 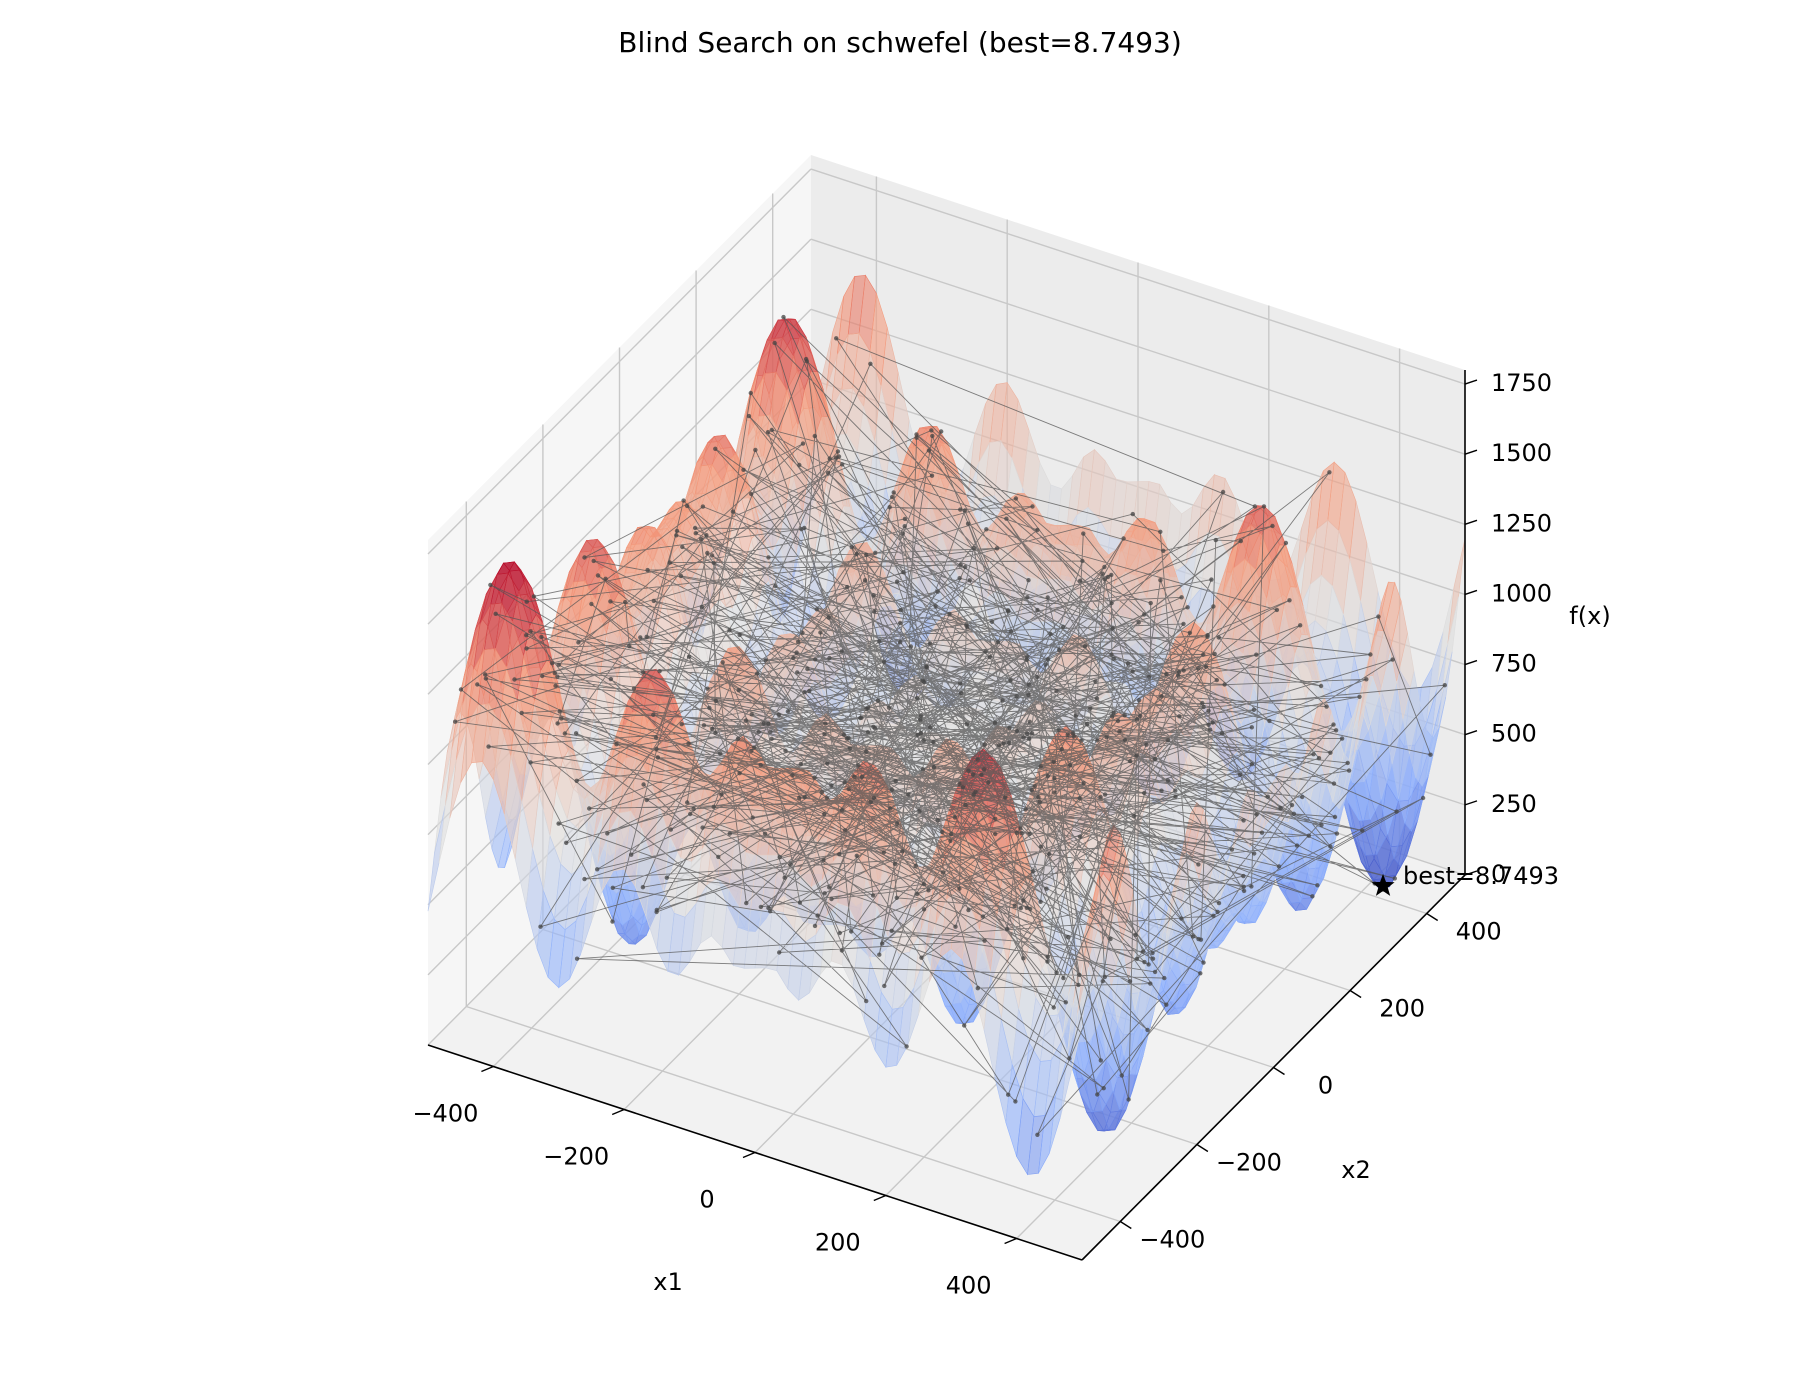 I want to click on gridline-z-back, so click(x=1138, y=416).